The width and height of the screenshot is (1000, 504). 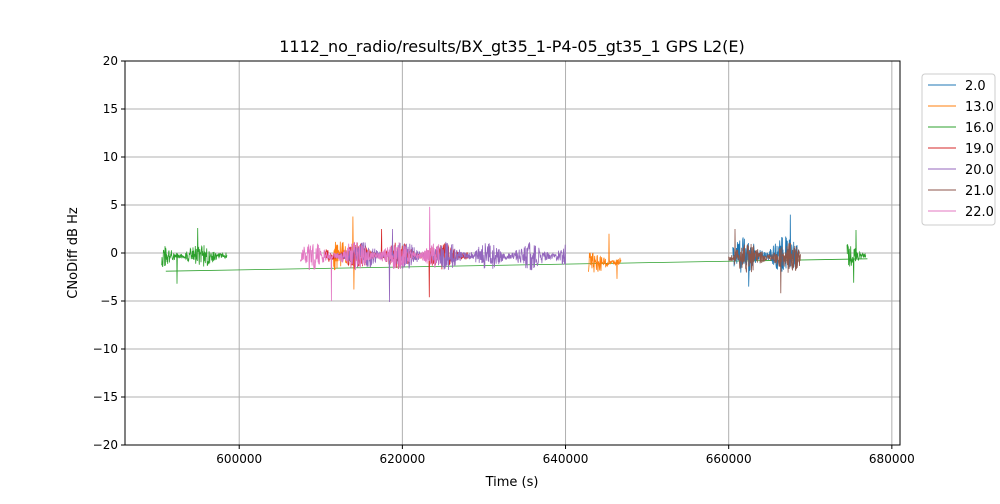 What do you see at coordinates (566, 459) in the screenshot?
I see `x-tick-label: 640000` at bounding box center [566, 459].